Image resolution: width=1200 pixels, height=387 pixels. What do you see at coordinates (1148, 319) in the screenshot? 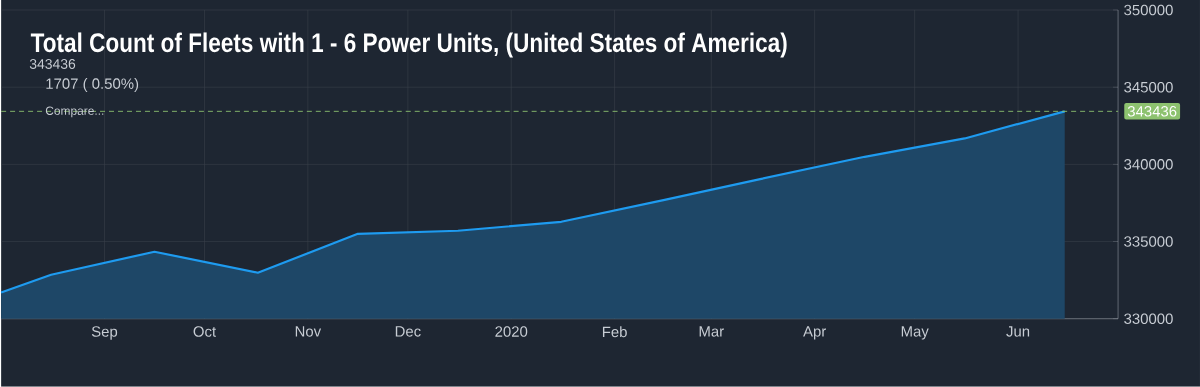
I see `y-tick-label: 330000` at bounding box center [1148, 319].